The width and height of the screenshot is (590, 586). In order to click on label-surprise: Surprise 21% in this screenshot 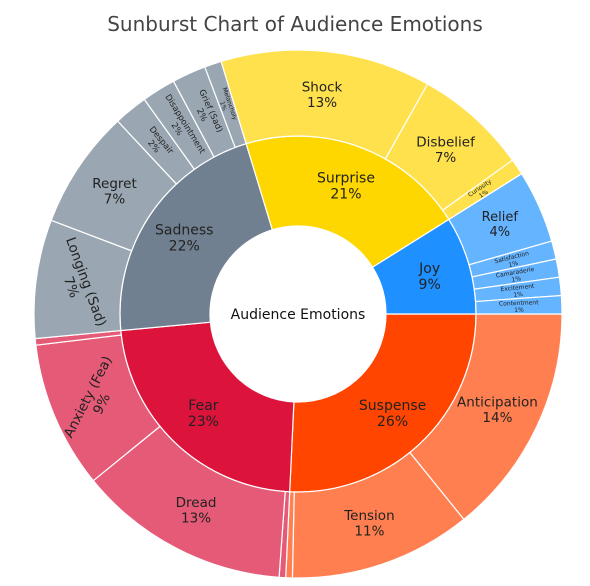, I will do `click(346, 187)`.